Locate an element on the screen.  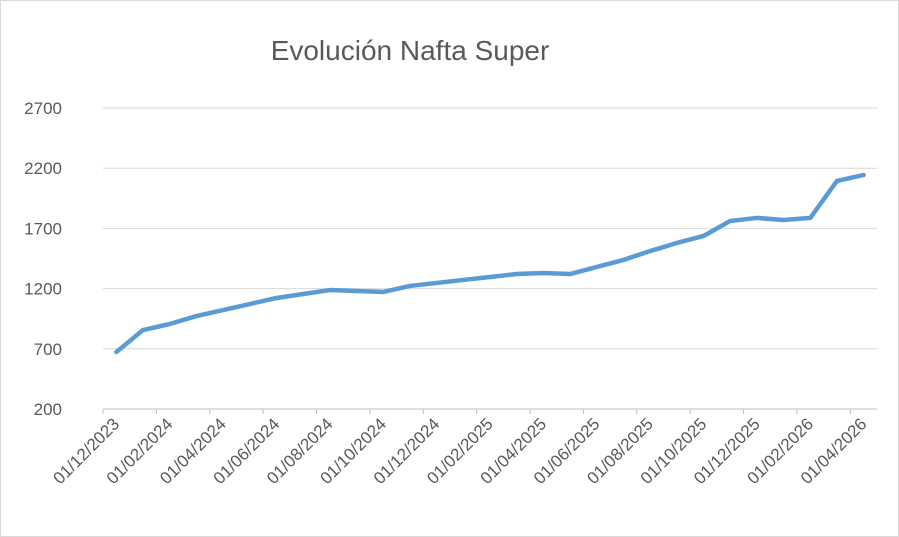
y-tick-label: 1200 is located at coordinates (43, 289).